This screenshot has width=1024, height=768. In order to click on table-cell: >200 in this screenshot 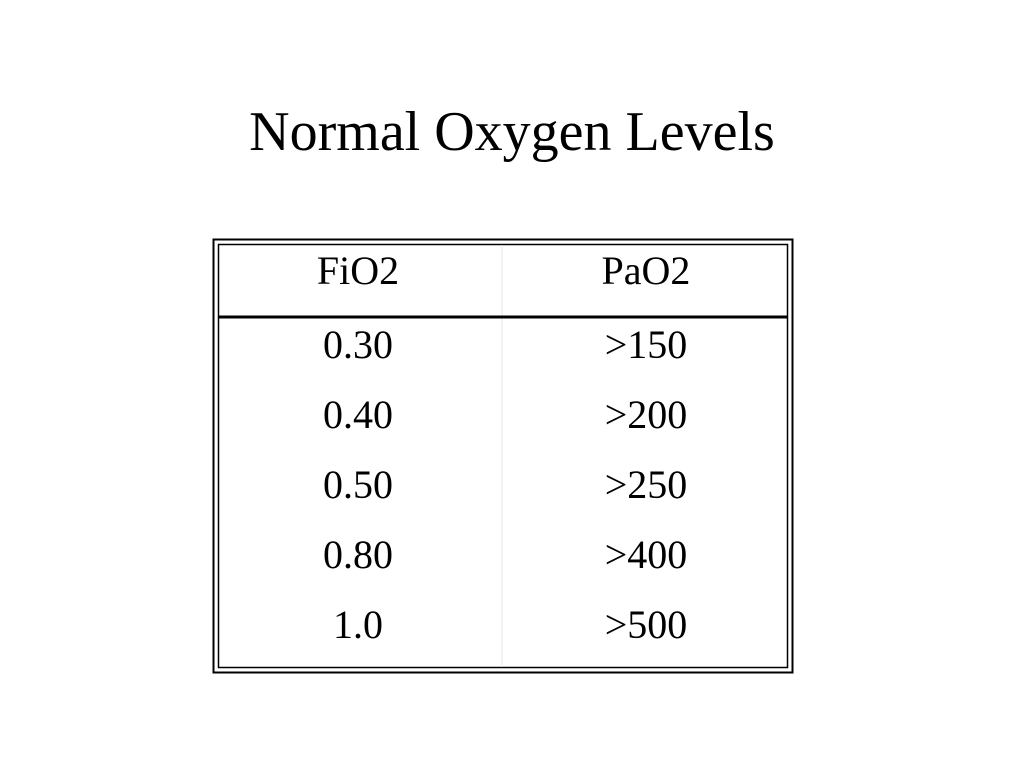, I will do `click(646, 414)`.